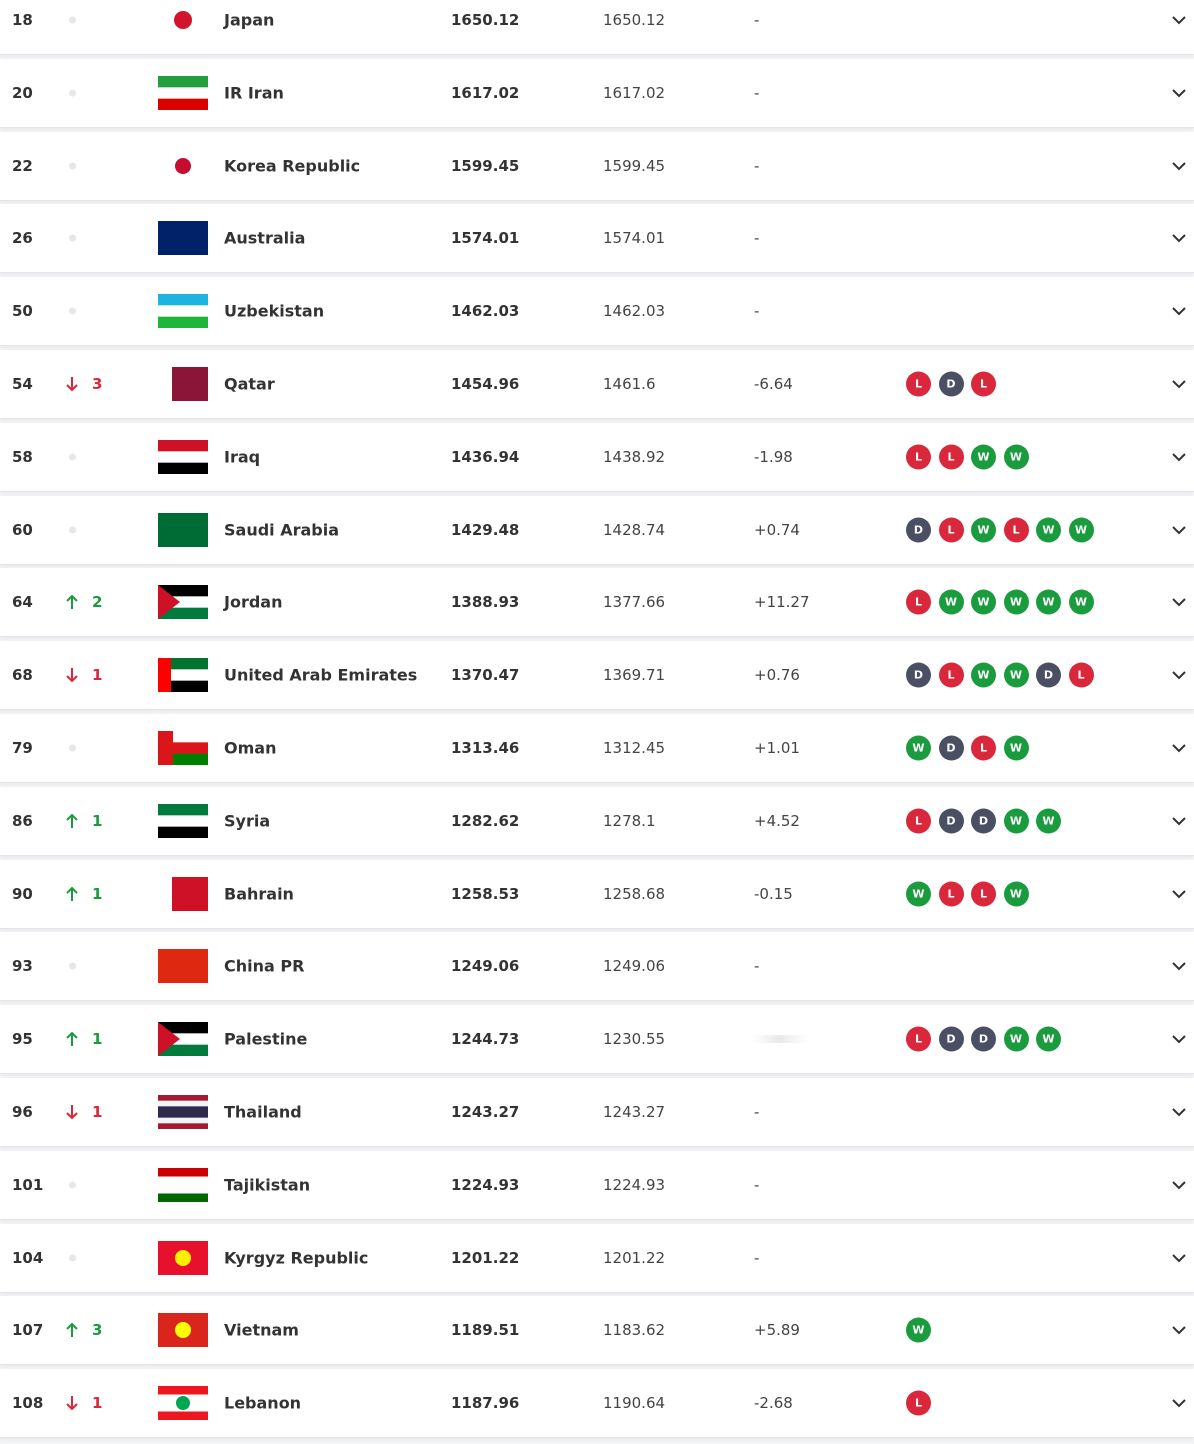  I want to click on blurred-difference, so click(779, 1039).